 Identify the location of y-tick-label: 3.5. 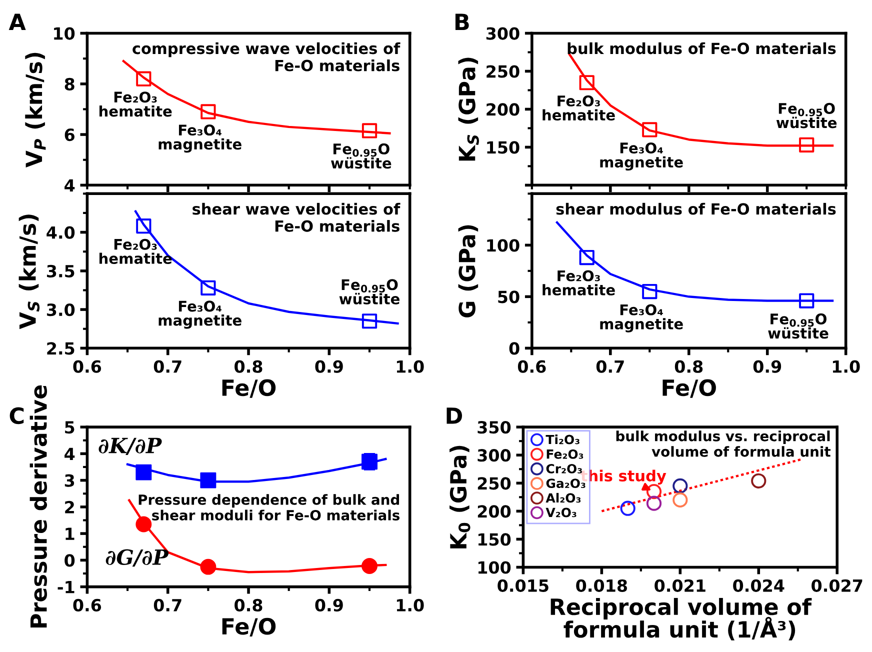
(60, 271).